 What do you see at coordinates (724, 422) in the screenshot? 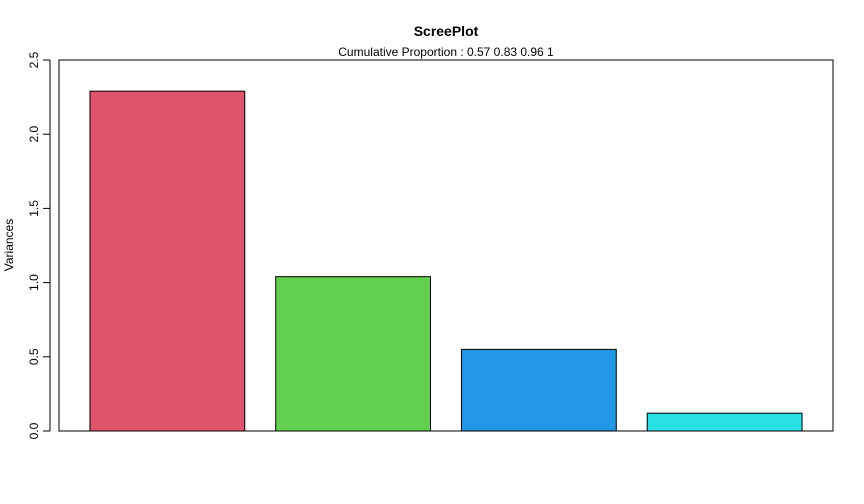
I see `bar-pc4` at bounding box center [724, 422].